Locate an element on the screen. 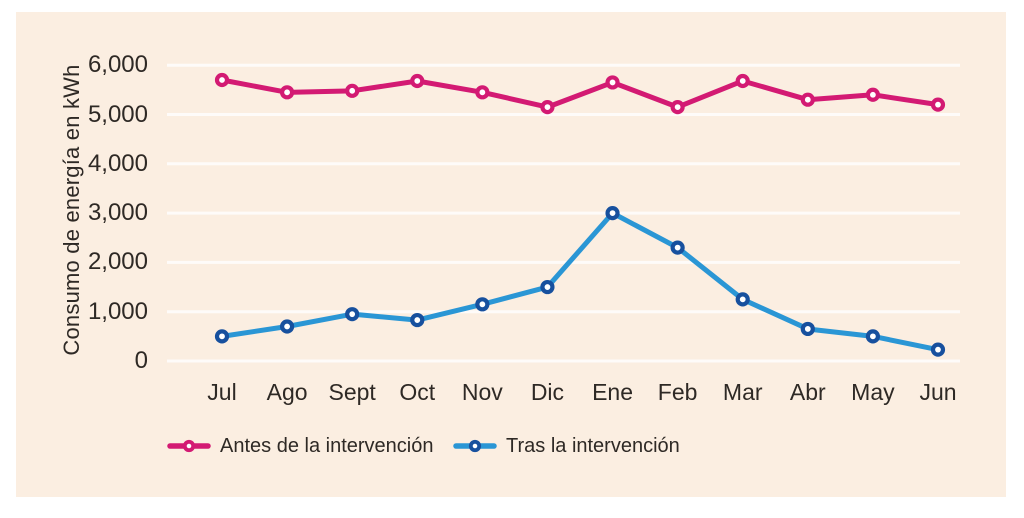  data-point-antes-jul is located at coordinates (222, 80).